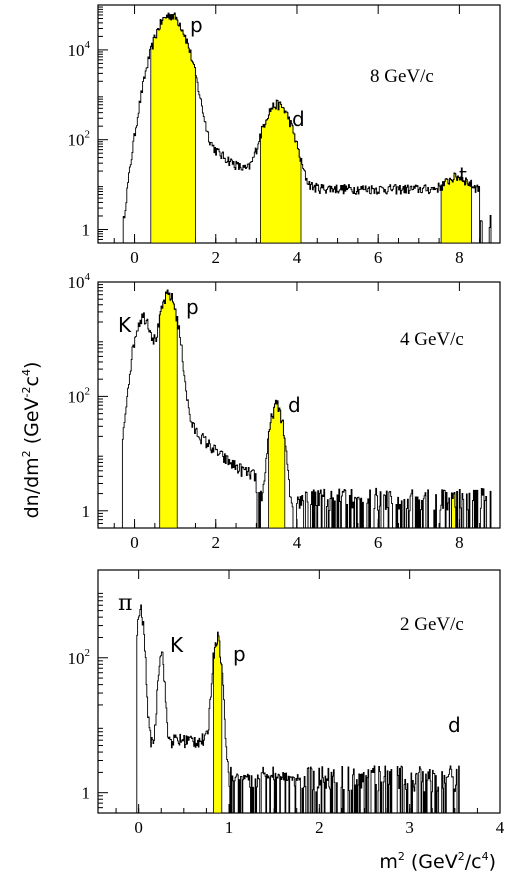  I want to click on y-axis-title: dn/dm2 (GeV-2c4), so click(31, 440).